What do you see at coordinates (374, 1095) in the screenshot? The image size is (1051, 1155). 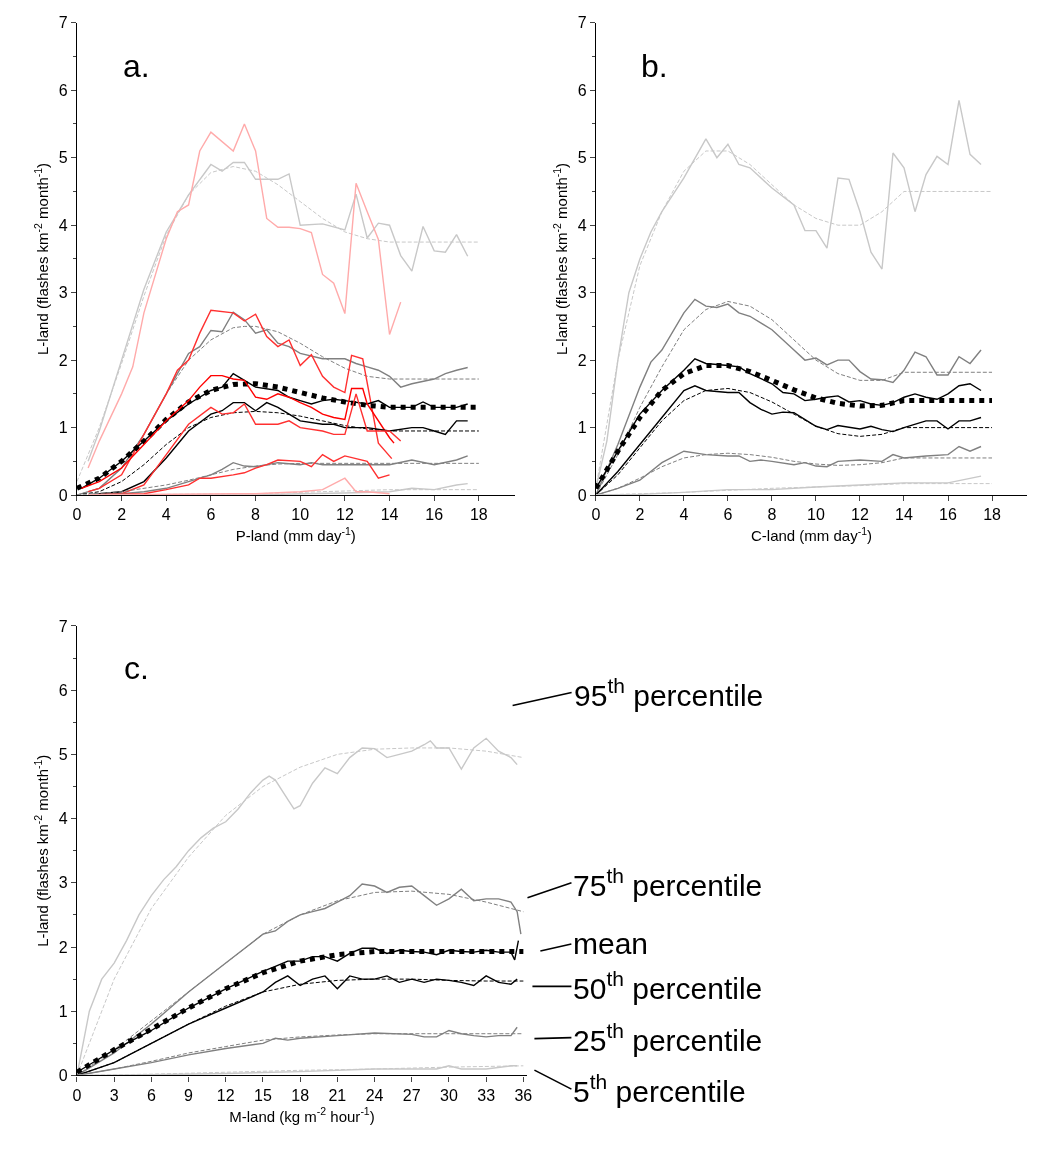 I see `x-tick-label: 24` at bounding box center [374, 1095].